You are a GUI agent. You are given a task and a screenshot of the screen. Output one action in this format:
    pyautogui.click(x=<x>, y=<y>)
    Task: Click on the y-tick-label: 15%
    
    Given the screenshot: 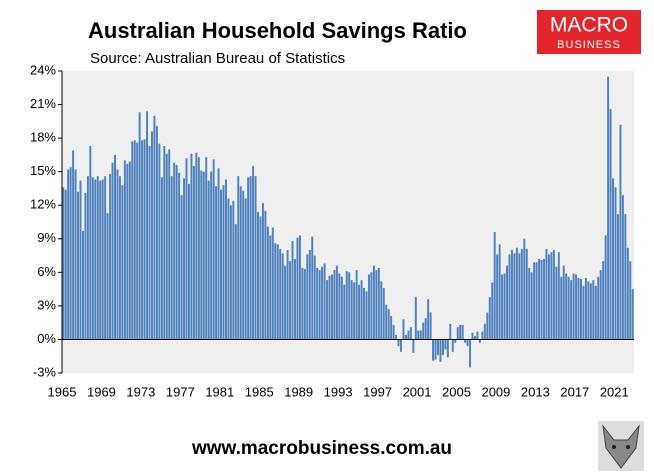 What is the action you would take?
    pyautogui.click(x=43, y=170)
    